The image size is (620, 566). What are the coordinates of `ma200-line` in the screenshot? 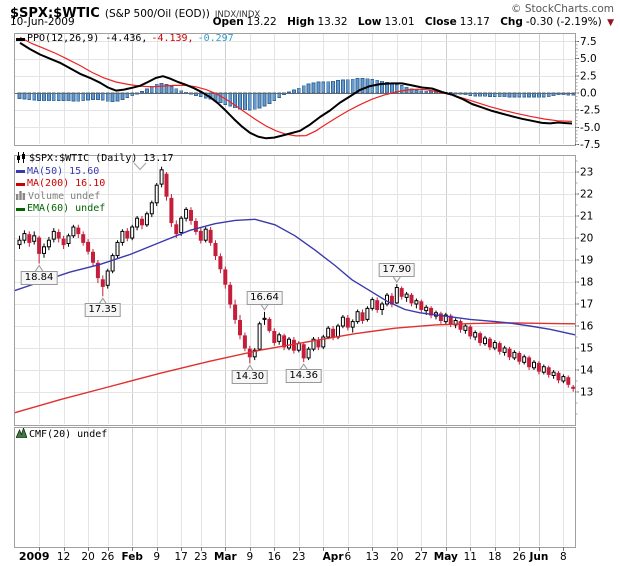 It's located at (294, 368).